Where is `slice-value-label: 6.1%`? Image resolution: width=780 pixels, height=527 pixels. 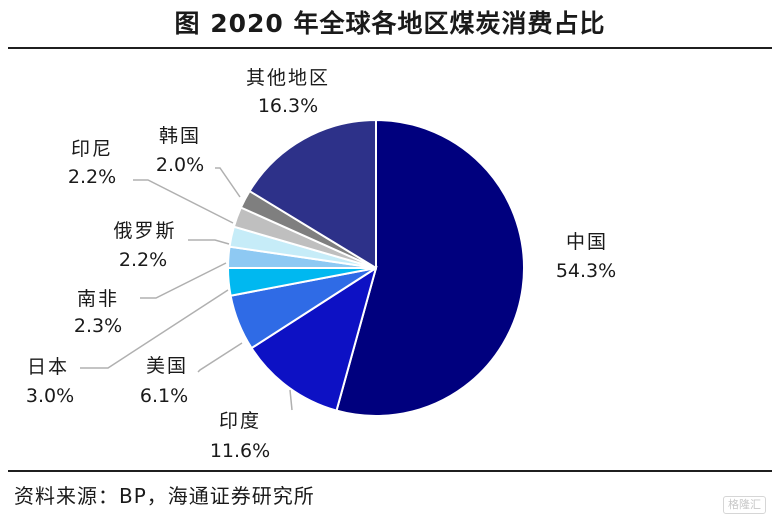
slice-value-label: 6.1% is located at coordinates (164, 396).